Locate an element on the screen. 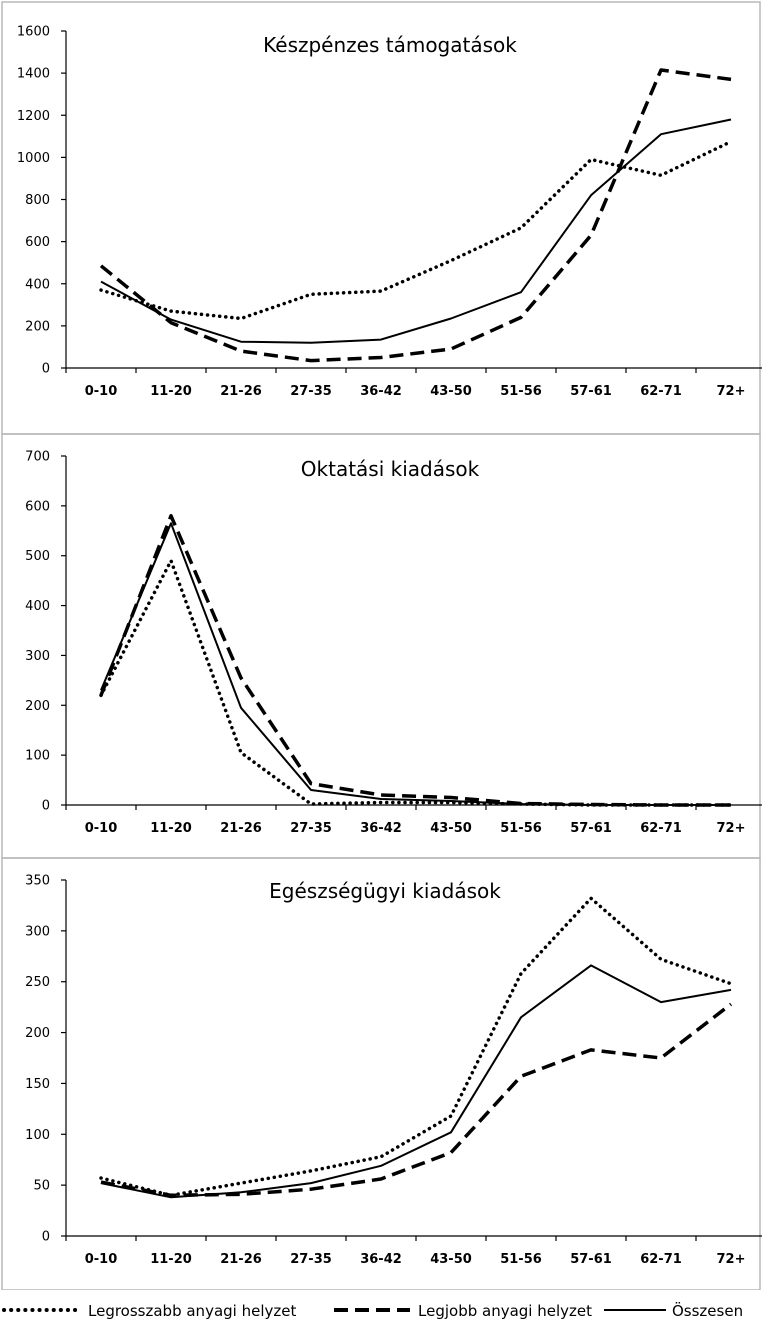 The image size is (762, 1332). y-tick-label: 250 is located at coordinates (37, 982).